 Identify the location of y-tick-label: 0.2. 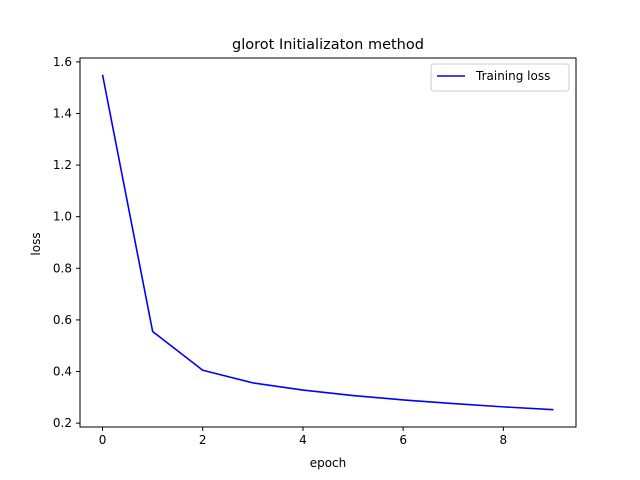
(62, 423).